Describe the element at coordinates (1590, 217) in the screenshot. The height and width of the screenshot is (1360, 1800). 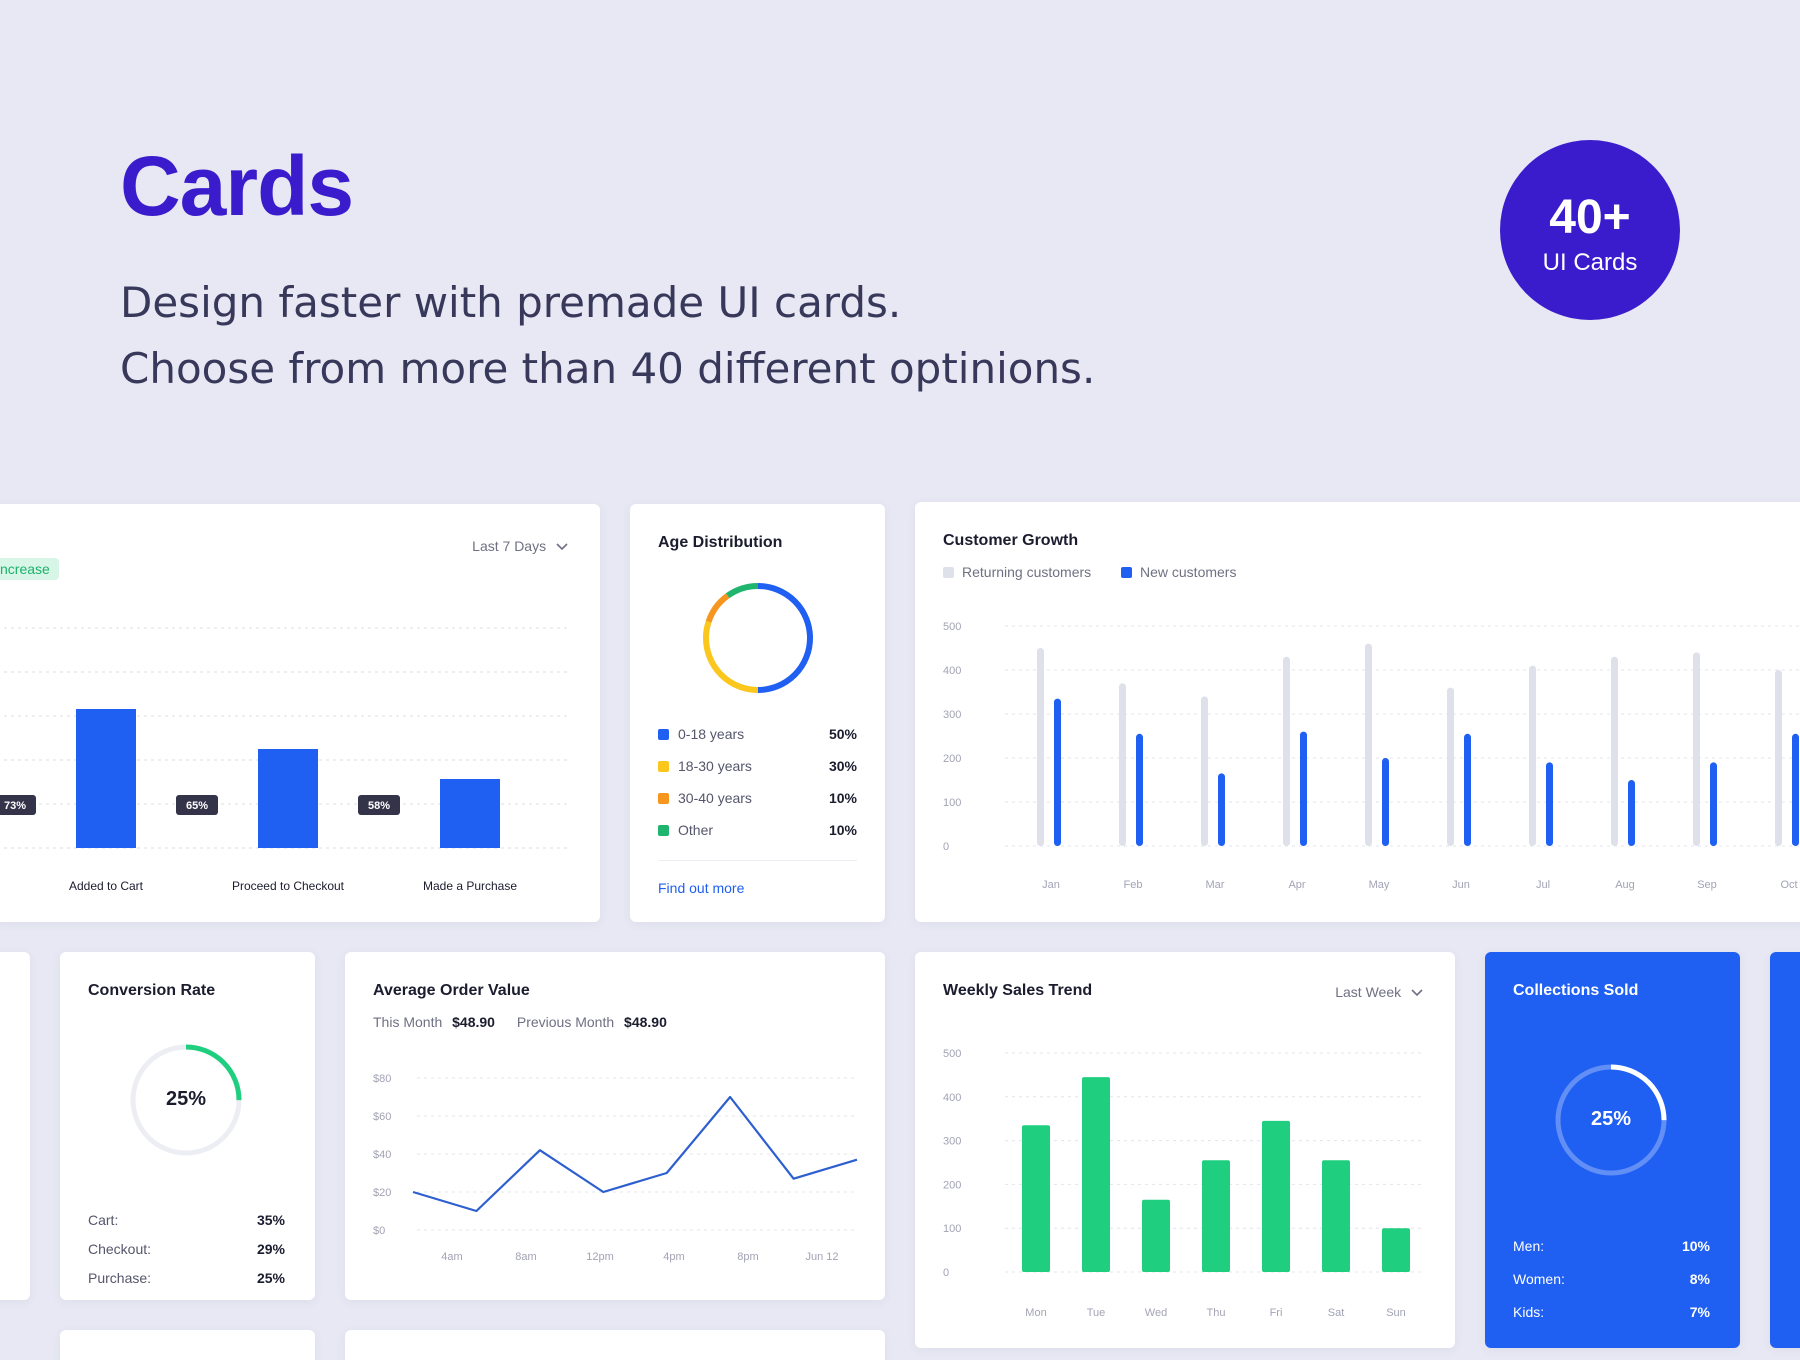
I see `badge-count: 40+` at that location.